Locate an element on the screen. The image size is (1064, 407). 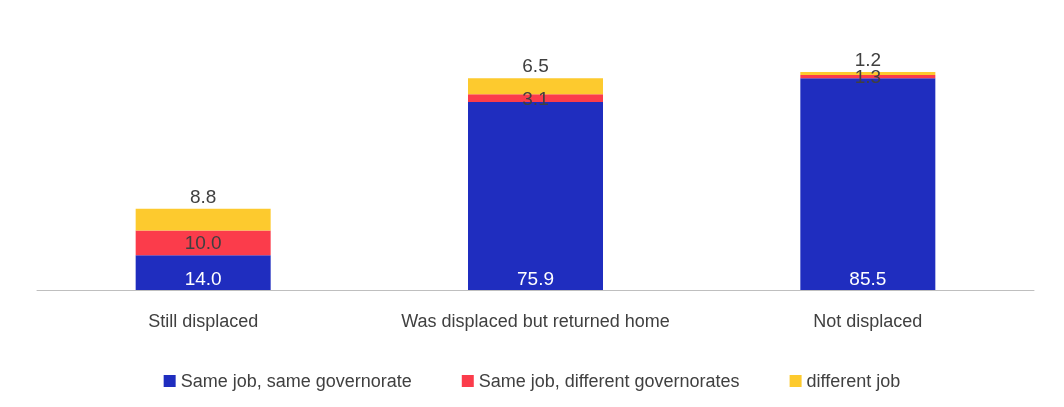
data-label: 6.5 is located at coordinates (535, 66).